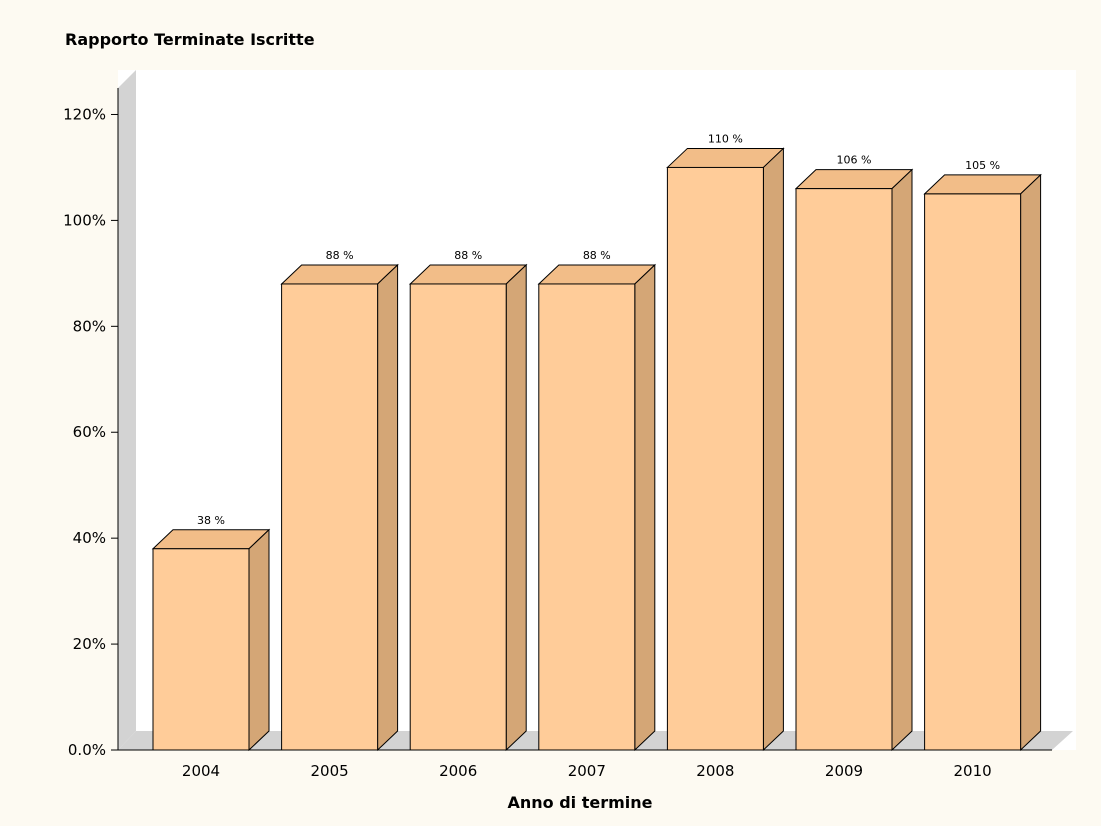 The image size is (1101, 826). Describe the element at coordinates (84, 114) in the screenshot. I see `y-tick-label: 120%` at that location.